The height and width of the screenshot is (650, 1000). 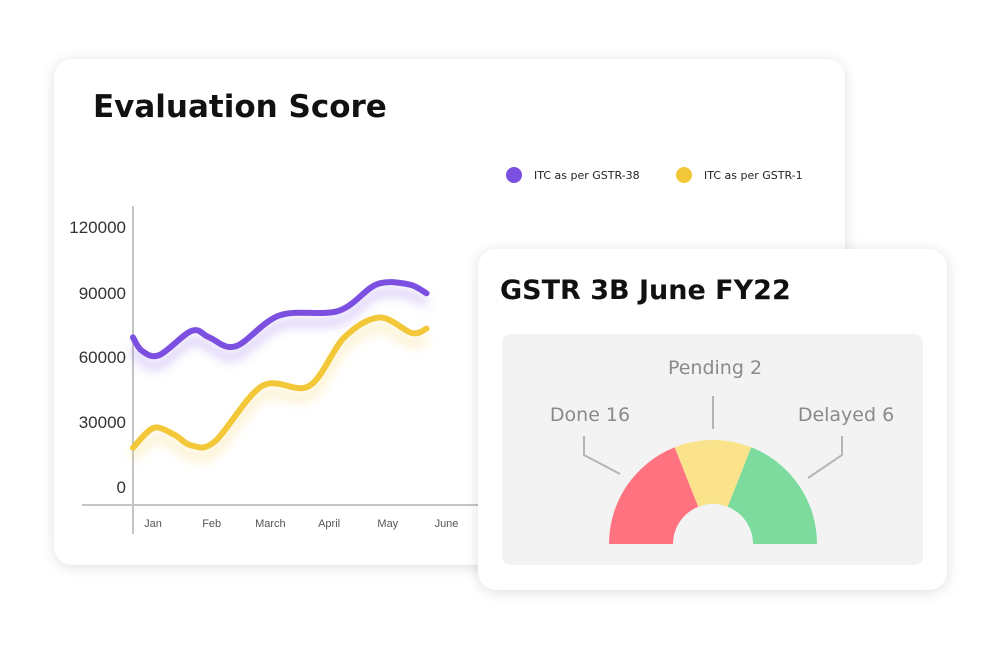 What do you see at coordinates (329, 524) in the screenshot?
I see `x-tick-label: April` at bounding box center [329, 524].